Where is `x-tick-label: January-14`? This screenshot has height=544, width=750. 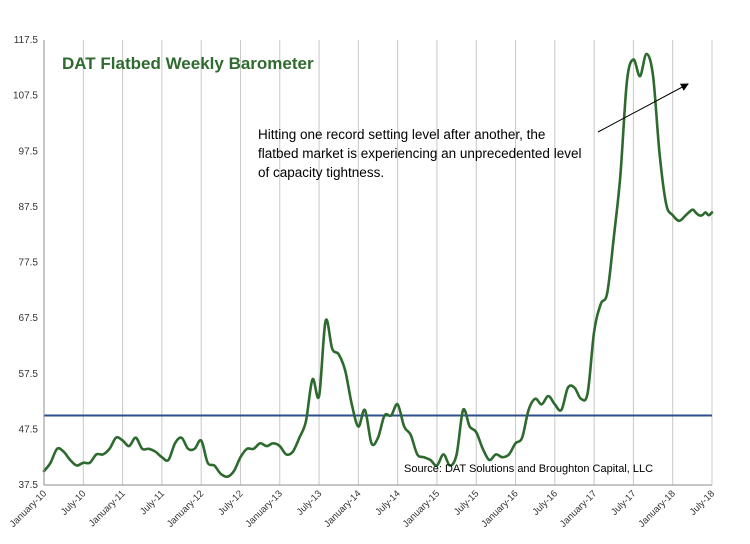 x-tick-label: January-14 is located at coordinates (342, 508).